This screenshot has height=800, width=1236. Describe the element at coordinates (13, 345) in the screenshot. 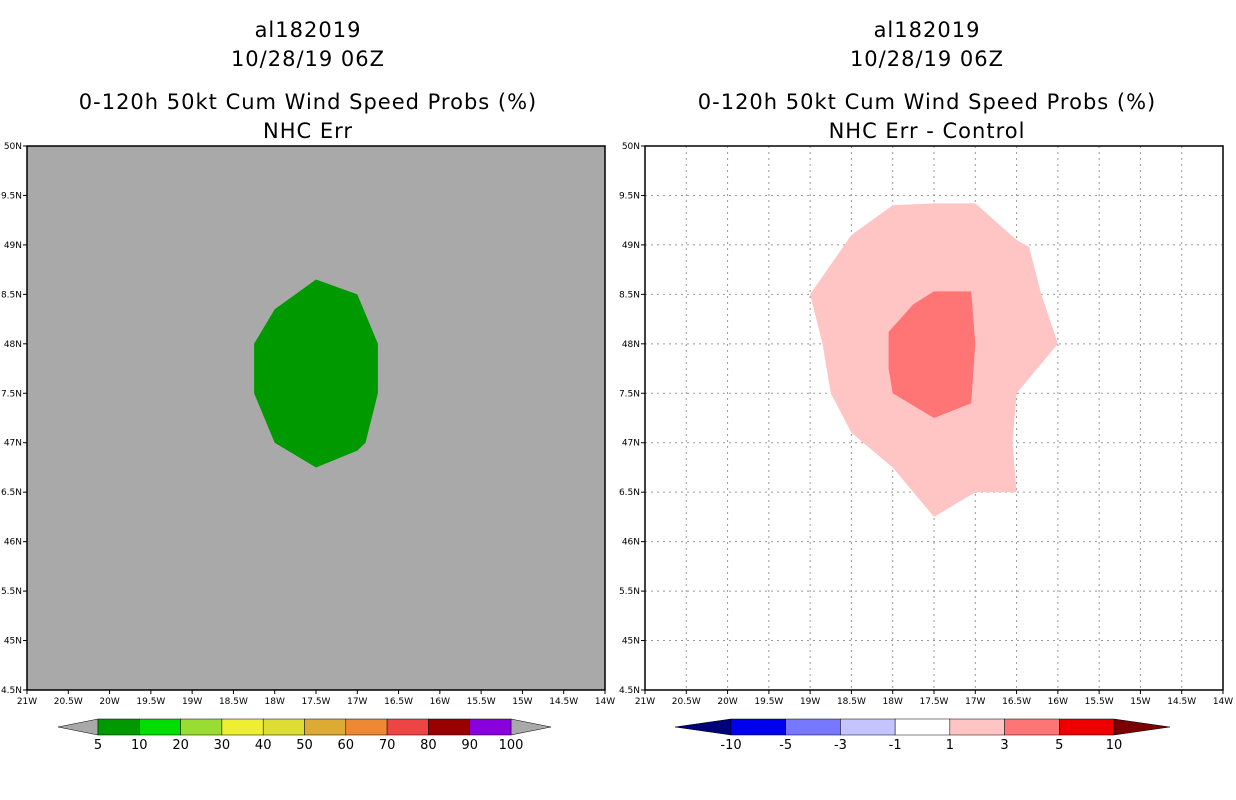

I see `left-y-tick-label: 48N` at that location.